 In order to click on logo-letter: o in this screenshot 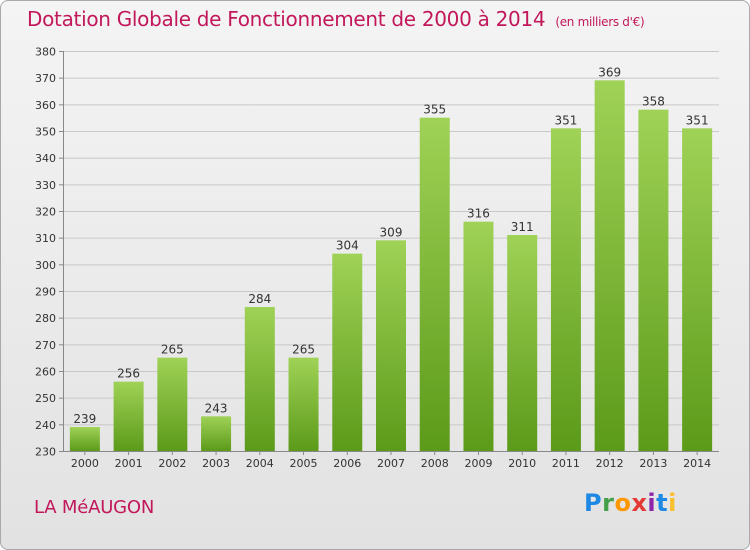, I will do `click(623, 503)`.